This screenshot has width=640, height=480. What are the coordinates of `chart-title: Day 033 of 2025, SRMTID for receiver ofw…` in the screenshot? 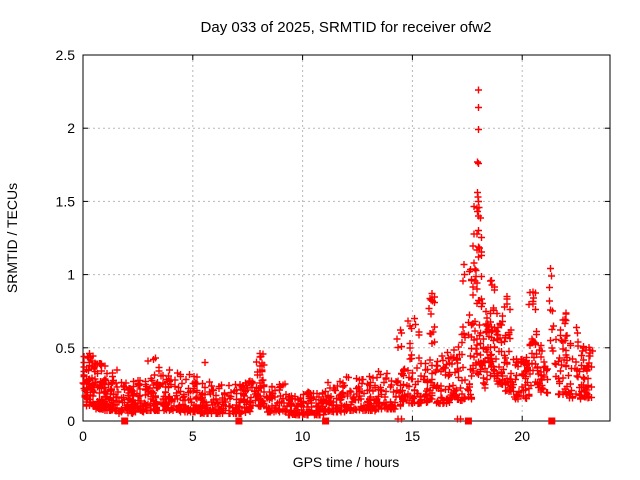 It's located at (346, 27).